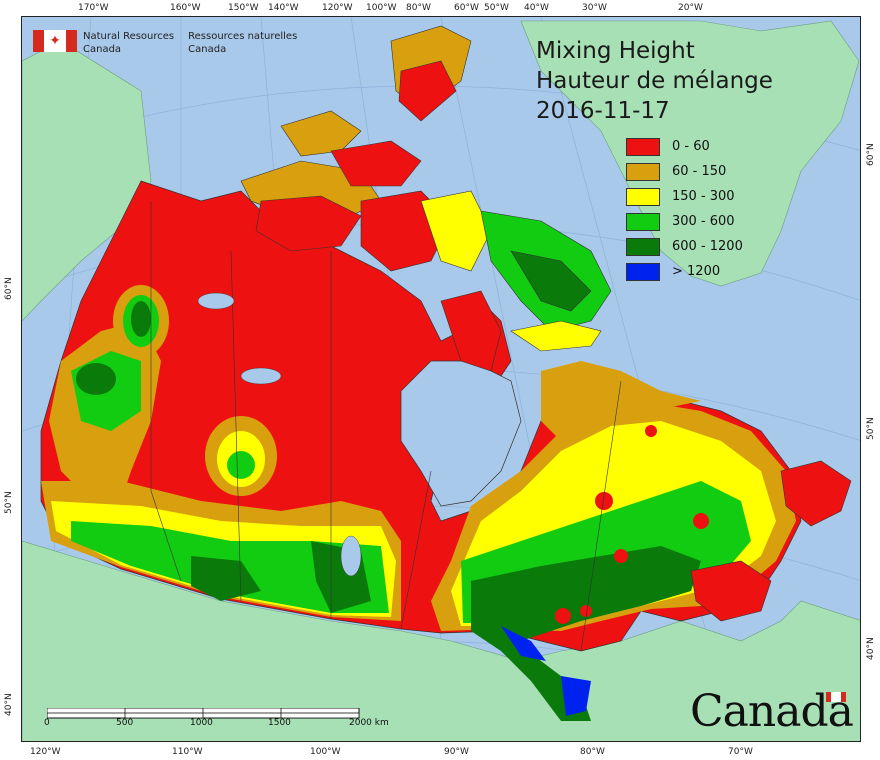  Describe the element at coordinates (690, 8) in the screenshot. I see `top-tick: 20°W` at that location.